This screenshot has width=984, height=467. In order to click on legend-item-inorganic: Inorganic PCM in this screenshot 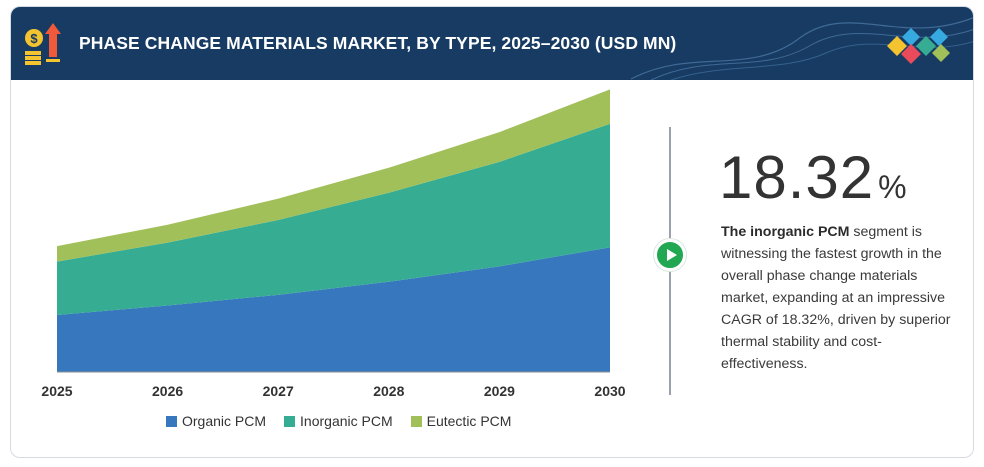, I will do `click(338, 421)`.